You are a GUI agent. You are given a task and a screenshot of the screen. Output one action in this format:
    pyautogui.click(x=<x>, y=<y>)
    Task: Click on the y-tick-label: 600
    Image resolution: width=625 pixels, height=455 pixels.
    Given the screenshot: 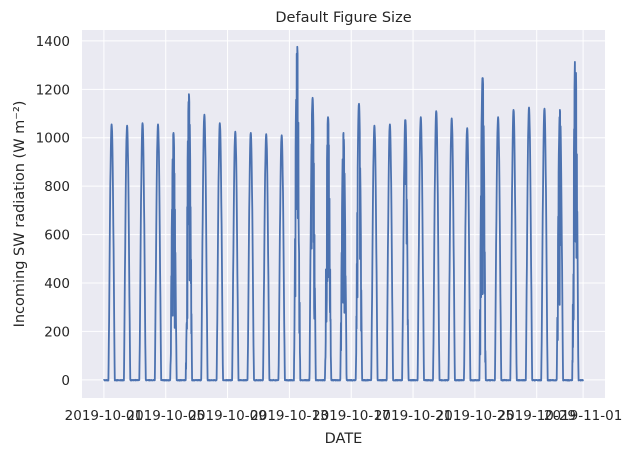 What is the action you would take?
    pyautogui.click(x=57, y=236)
    